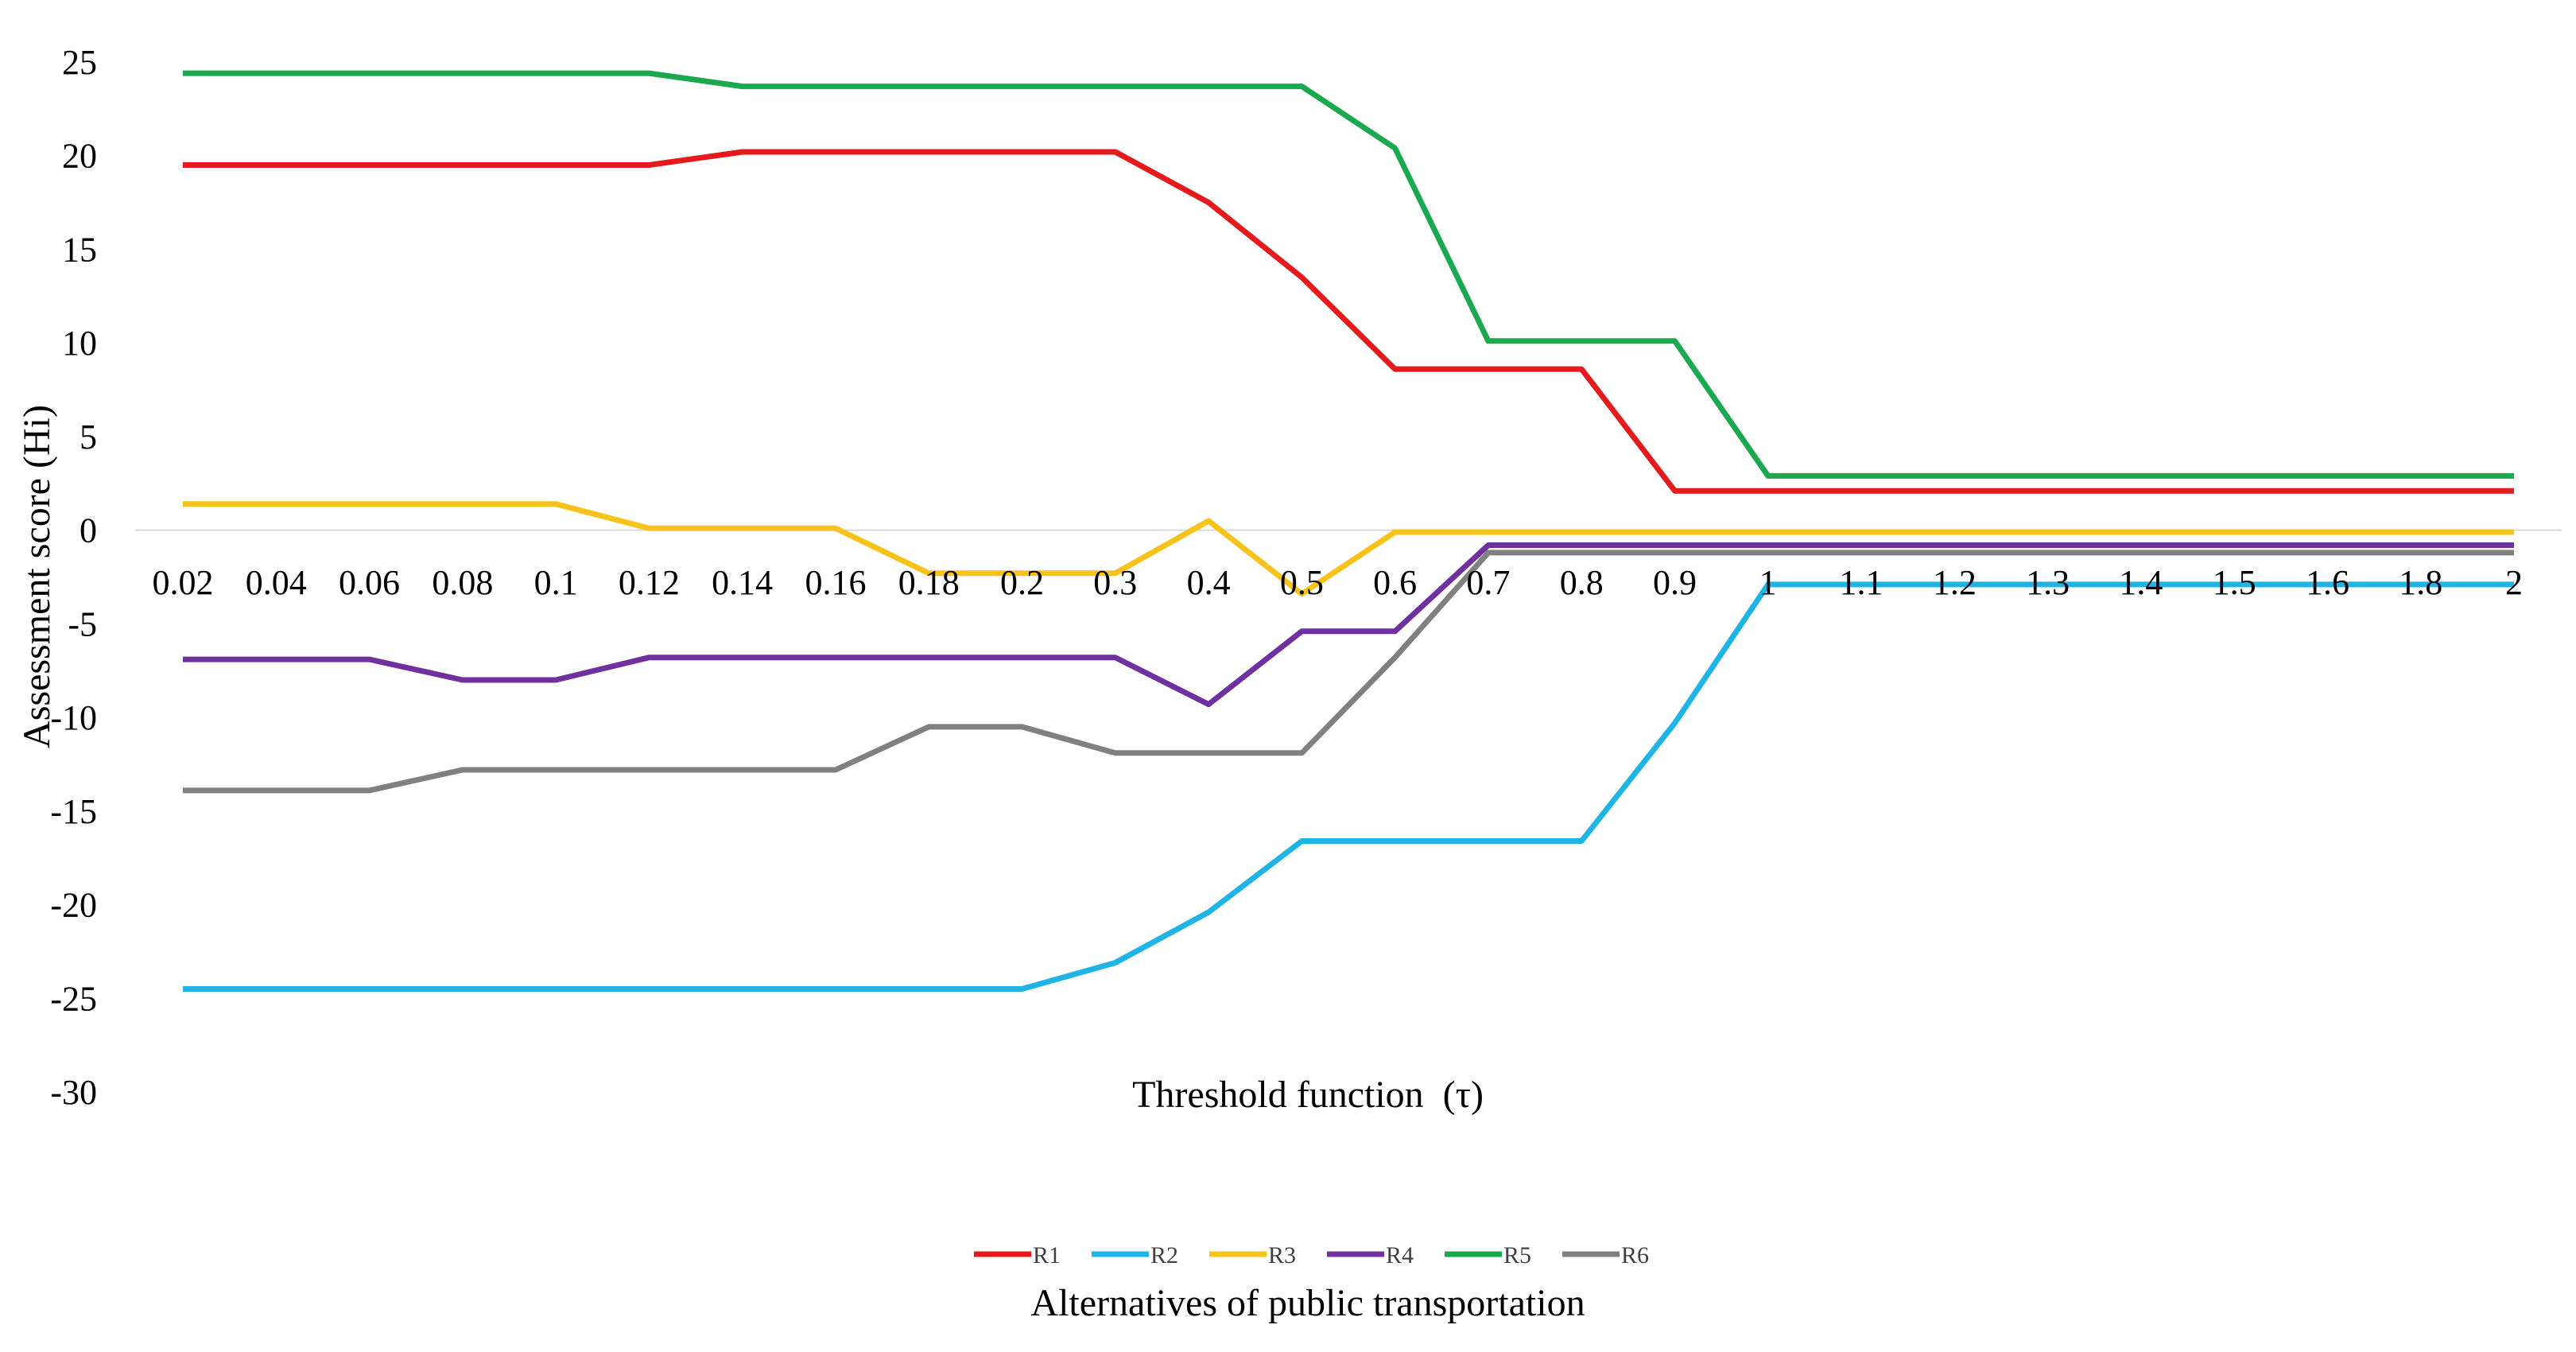 This screenshot has width=2576, height=1352. What do you see at coordinates (2514, 582) in the screenshot?
I see `x-tick-label: 2` at bounding box center [2514, 582].